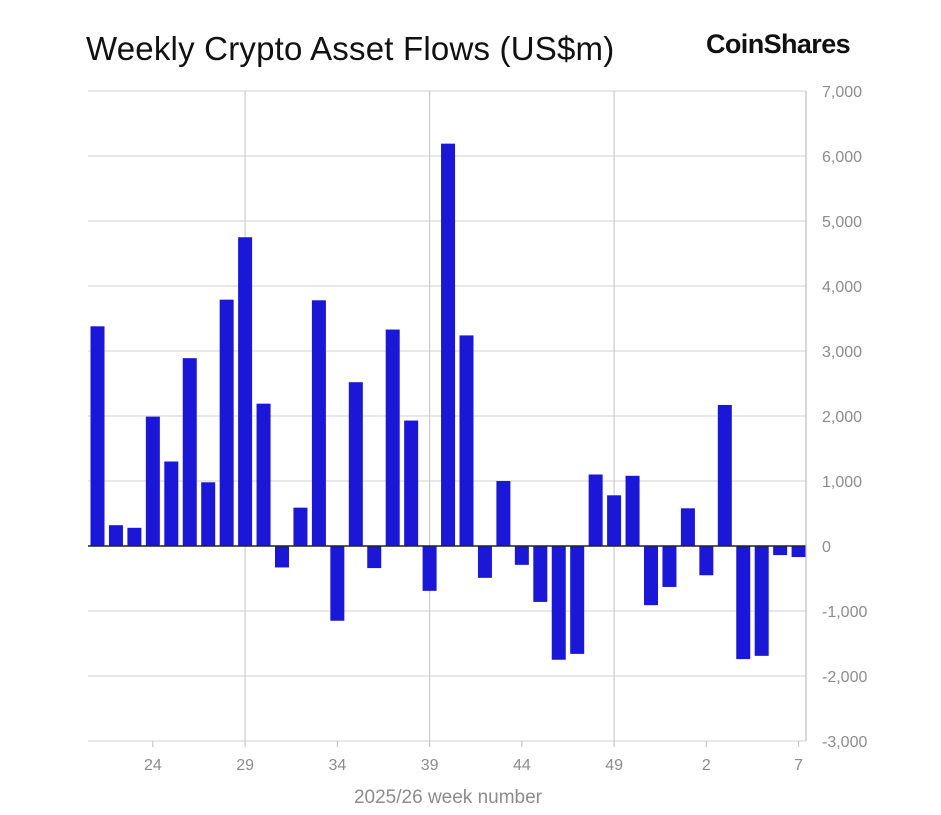  What do you see at coordinates (245, 765) in the screenshot?
I see `x-tick-label: 29` at bounding box center [245, 765].